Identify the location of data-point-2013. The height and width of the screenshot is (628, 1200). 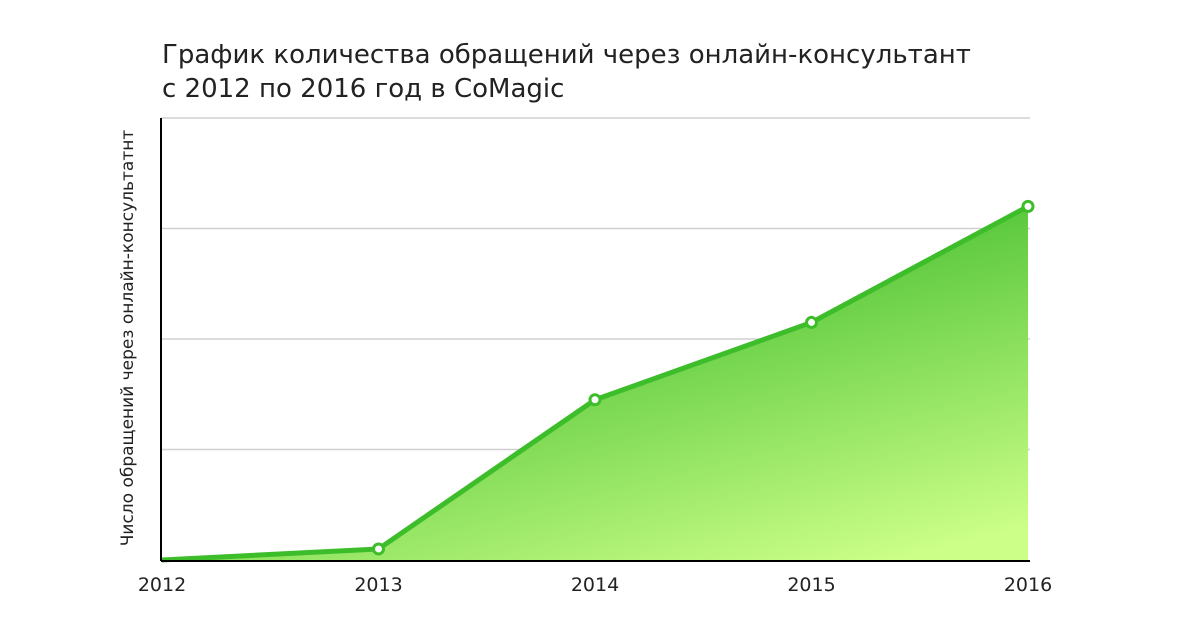
(378, 549).